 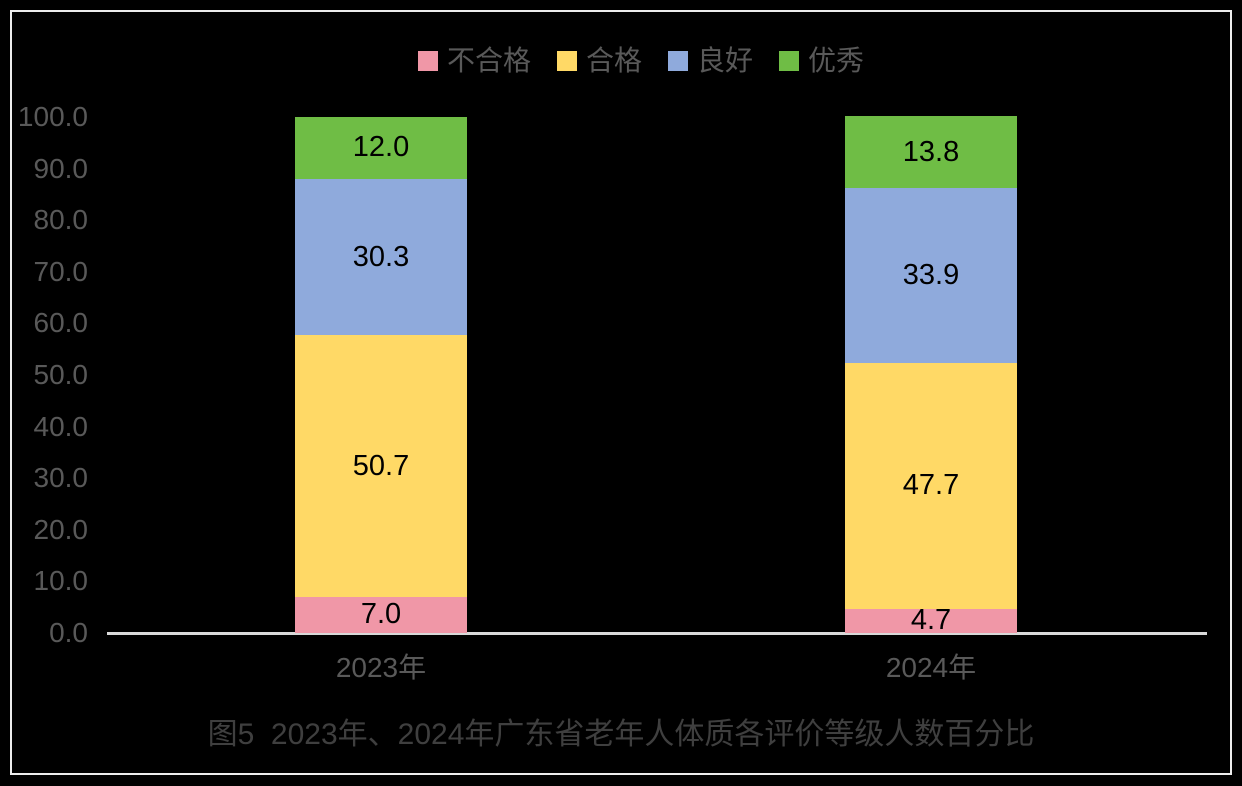 I want to click on data-label: 7.0, so click(x=381, y=614).